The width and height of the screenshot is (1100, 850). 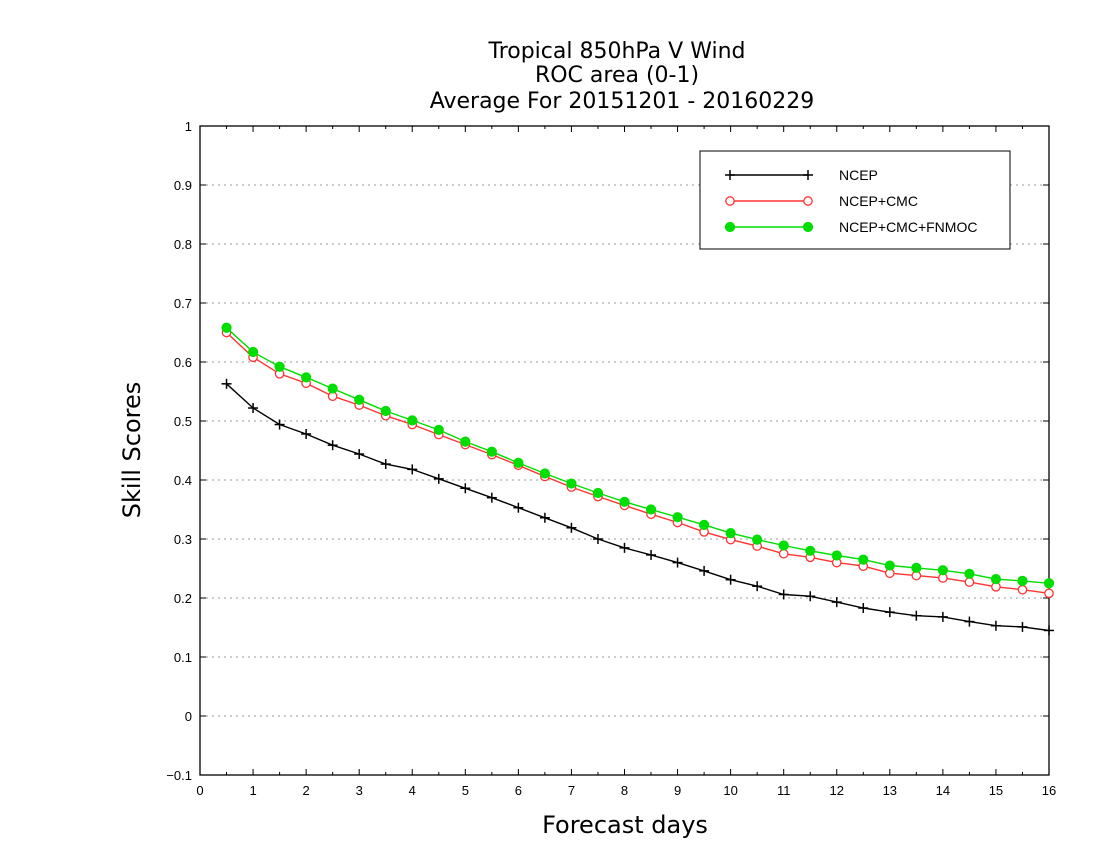 What do you see at coordinates (465, 790) in the screenshot?
I see `x-tick-label: 5` at bounding box center [465, 790].